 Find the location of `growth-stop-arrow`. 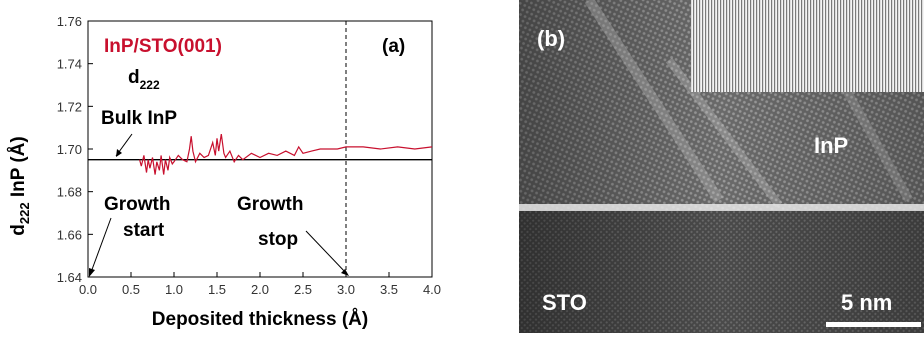

growth-stop-arrow is located at coordinates (326, 252).